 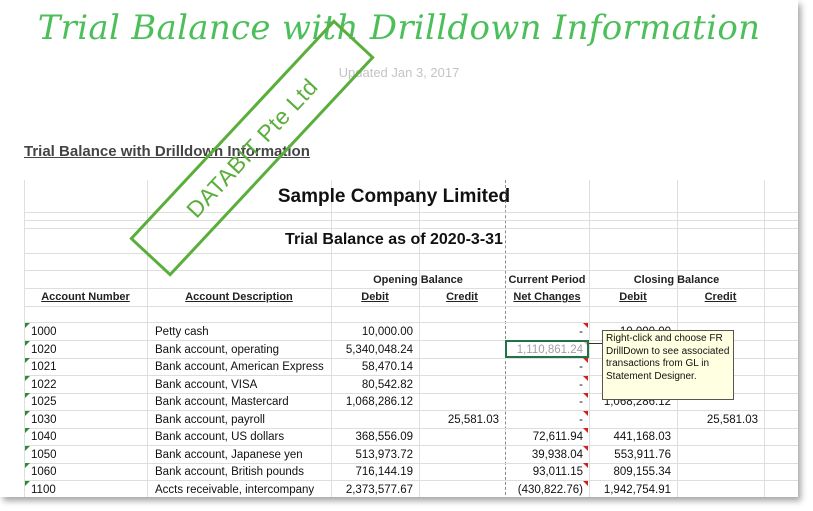 I want to click on cell-opening-debit: 513,973.72, so click(x=384, y=454).